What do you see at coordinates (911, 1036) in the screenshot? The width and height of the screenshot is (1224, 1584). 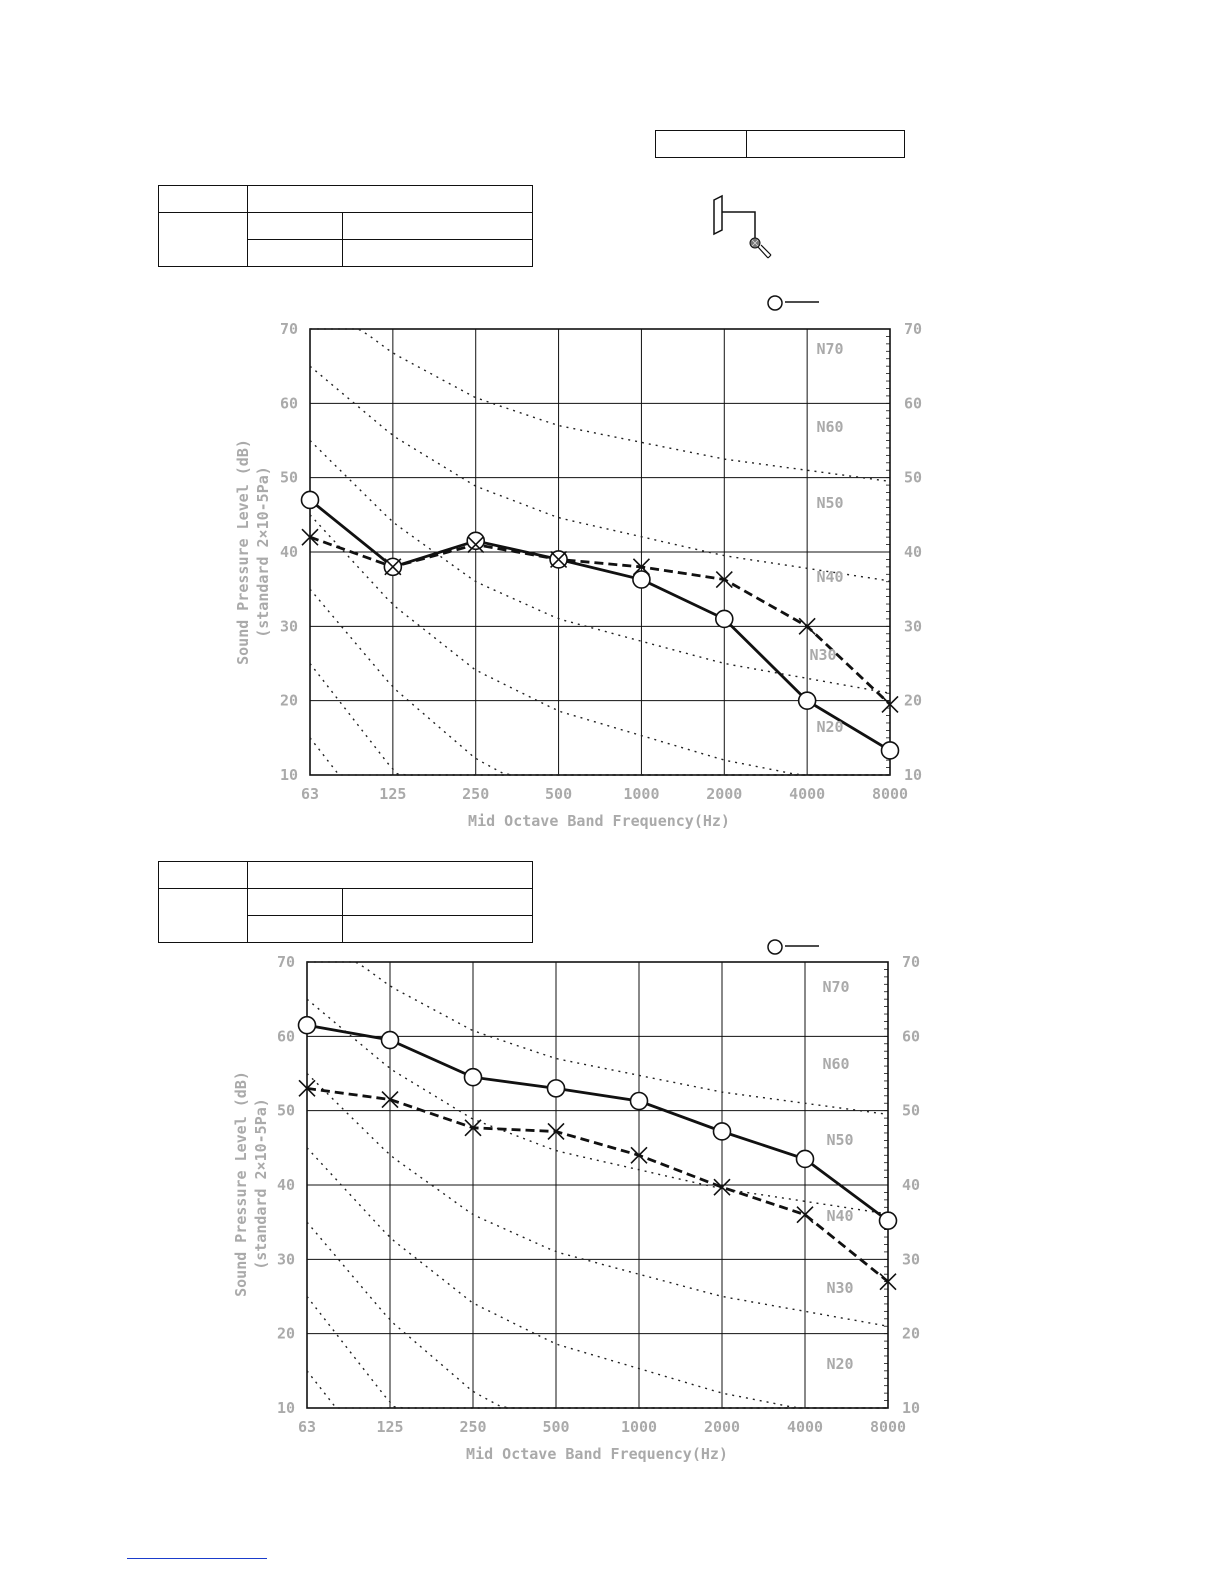 I see `y-tick-label-right: 60` at bounding box center [911, 1036].